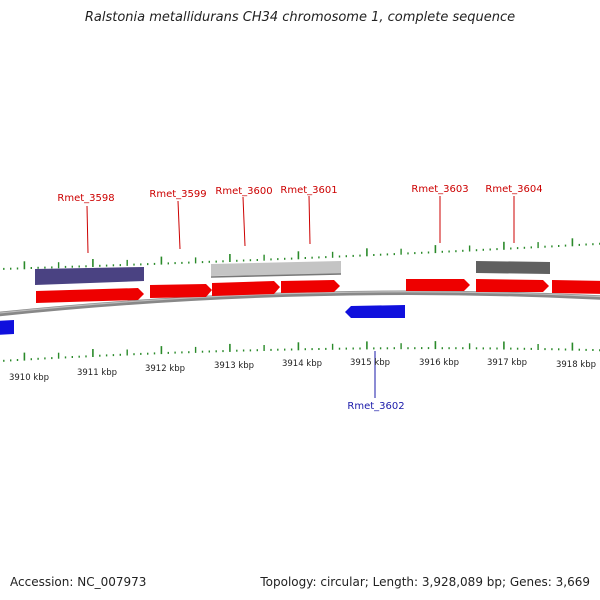 The image size is (600, 600). Describe the element at coordinates (7, 327) in the screenshot. I see `gene-arrow-offscreen-left` at that location.